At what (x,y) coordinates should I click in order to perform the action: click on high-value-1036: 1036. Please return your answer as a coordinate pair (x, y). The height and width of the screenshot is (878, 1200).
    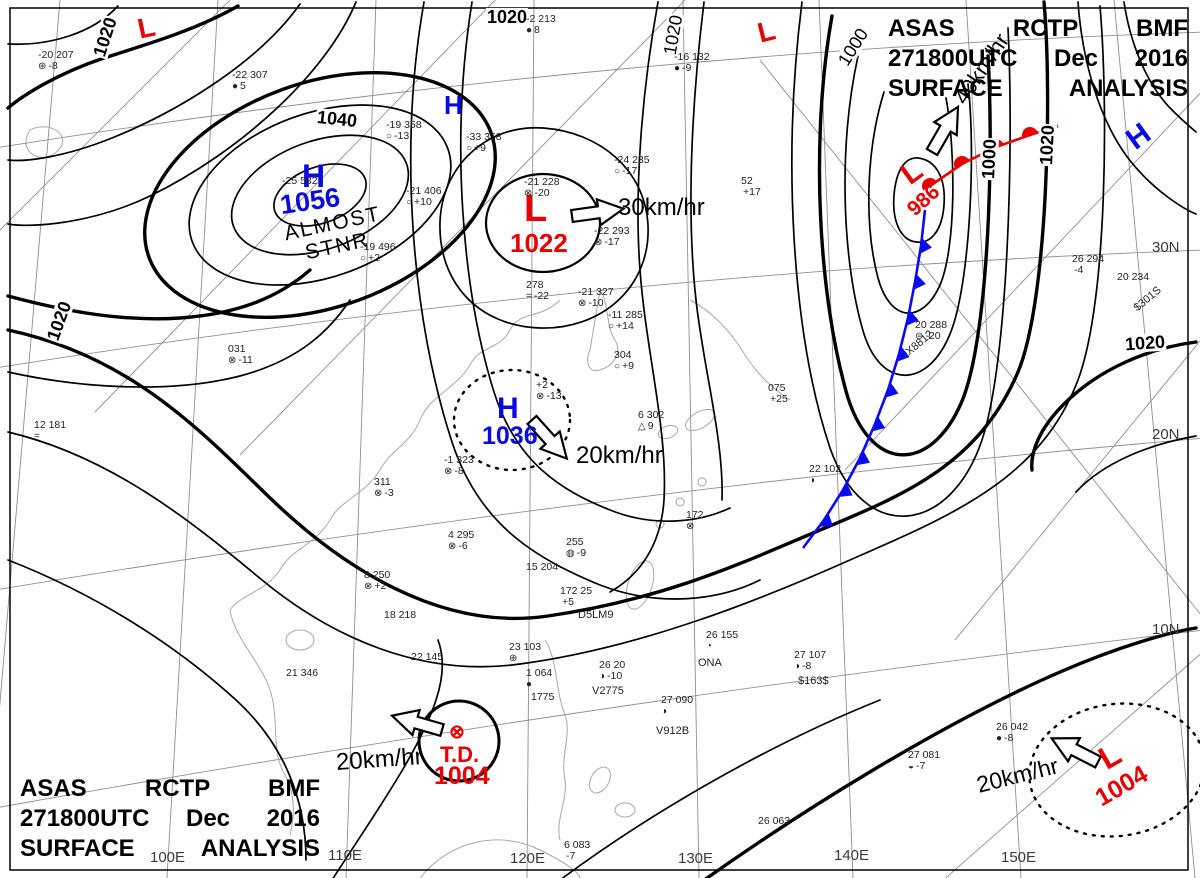
    Looking at the image, I should click on (510, 436).